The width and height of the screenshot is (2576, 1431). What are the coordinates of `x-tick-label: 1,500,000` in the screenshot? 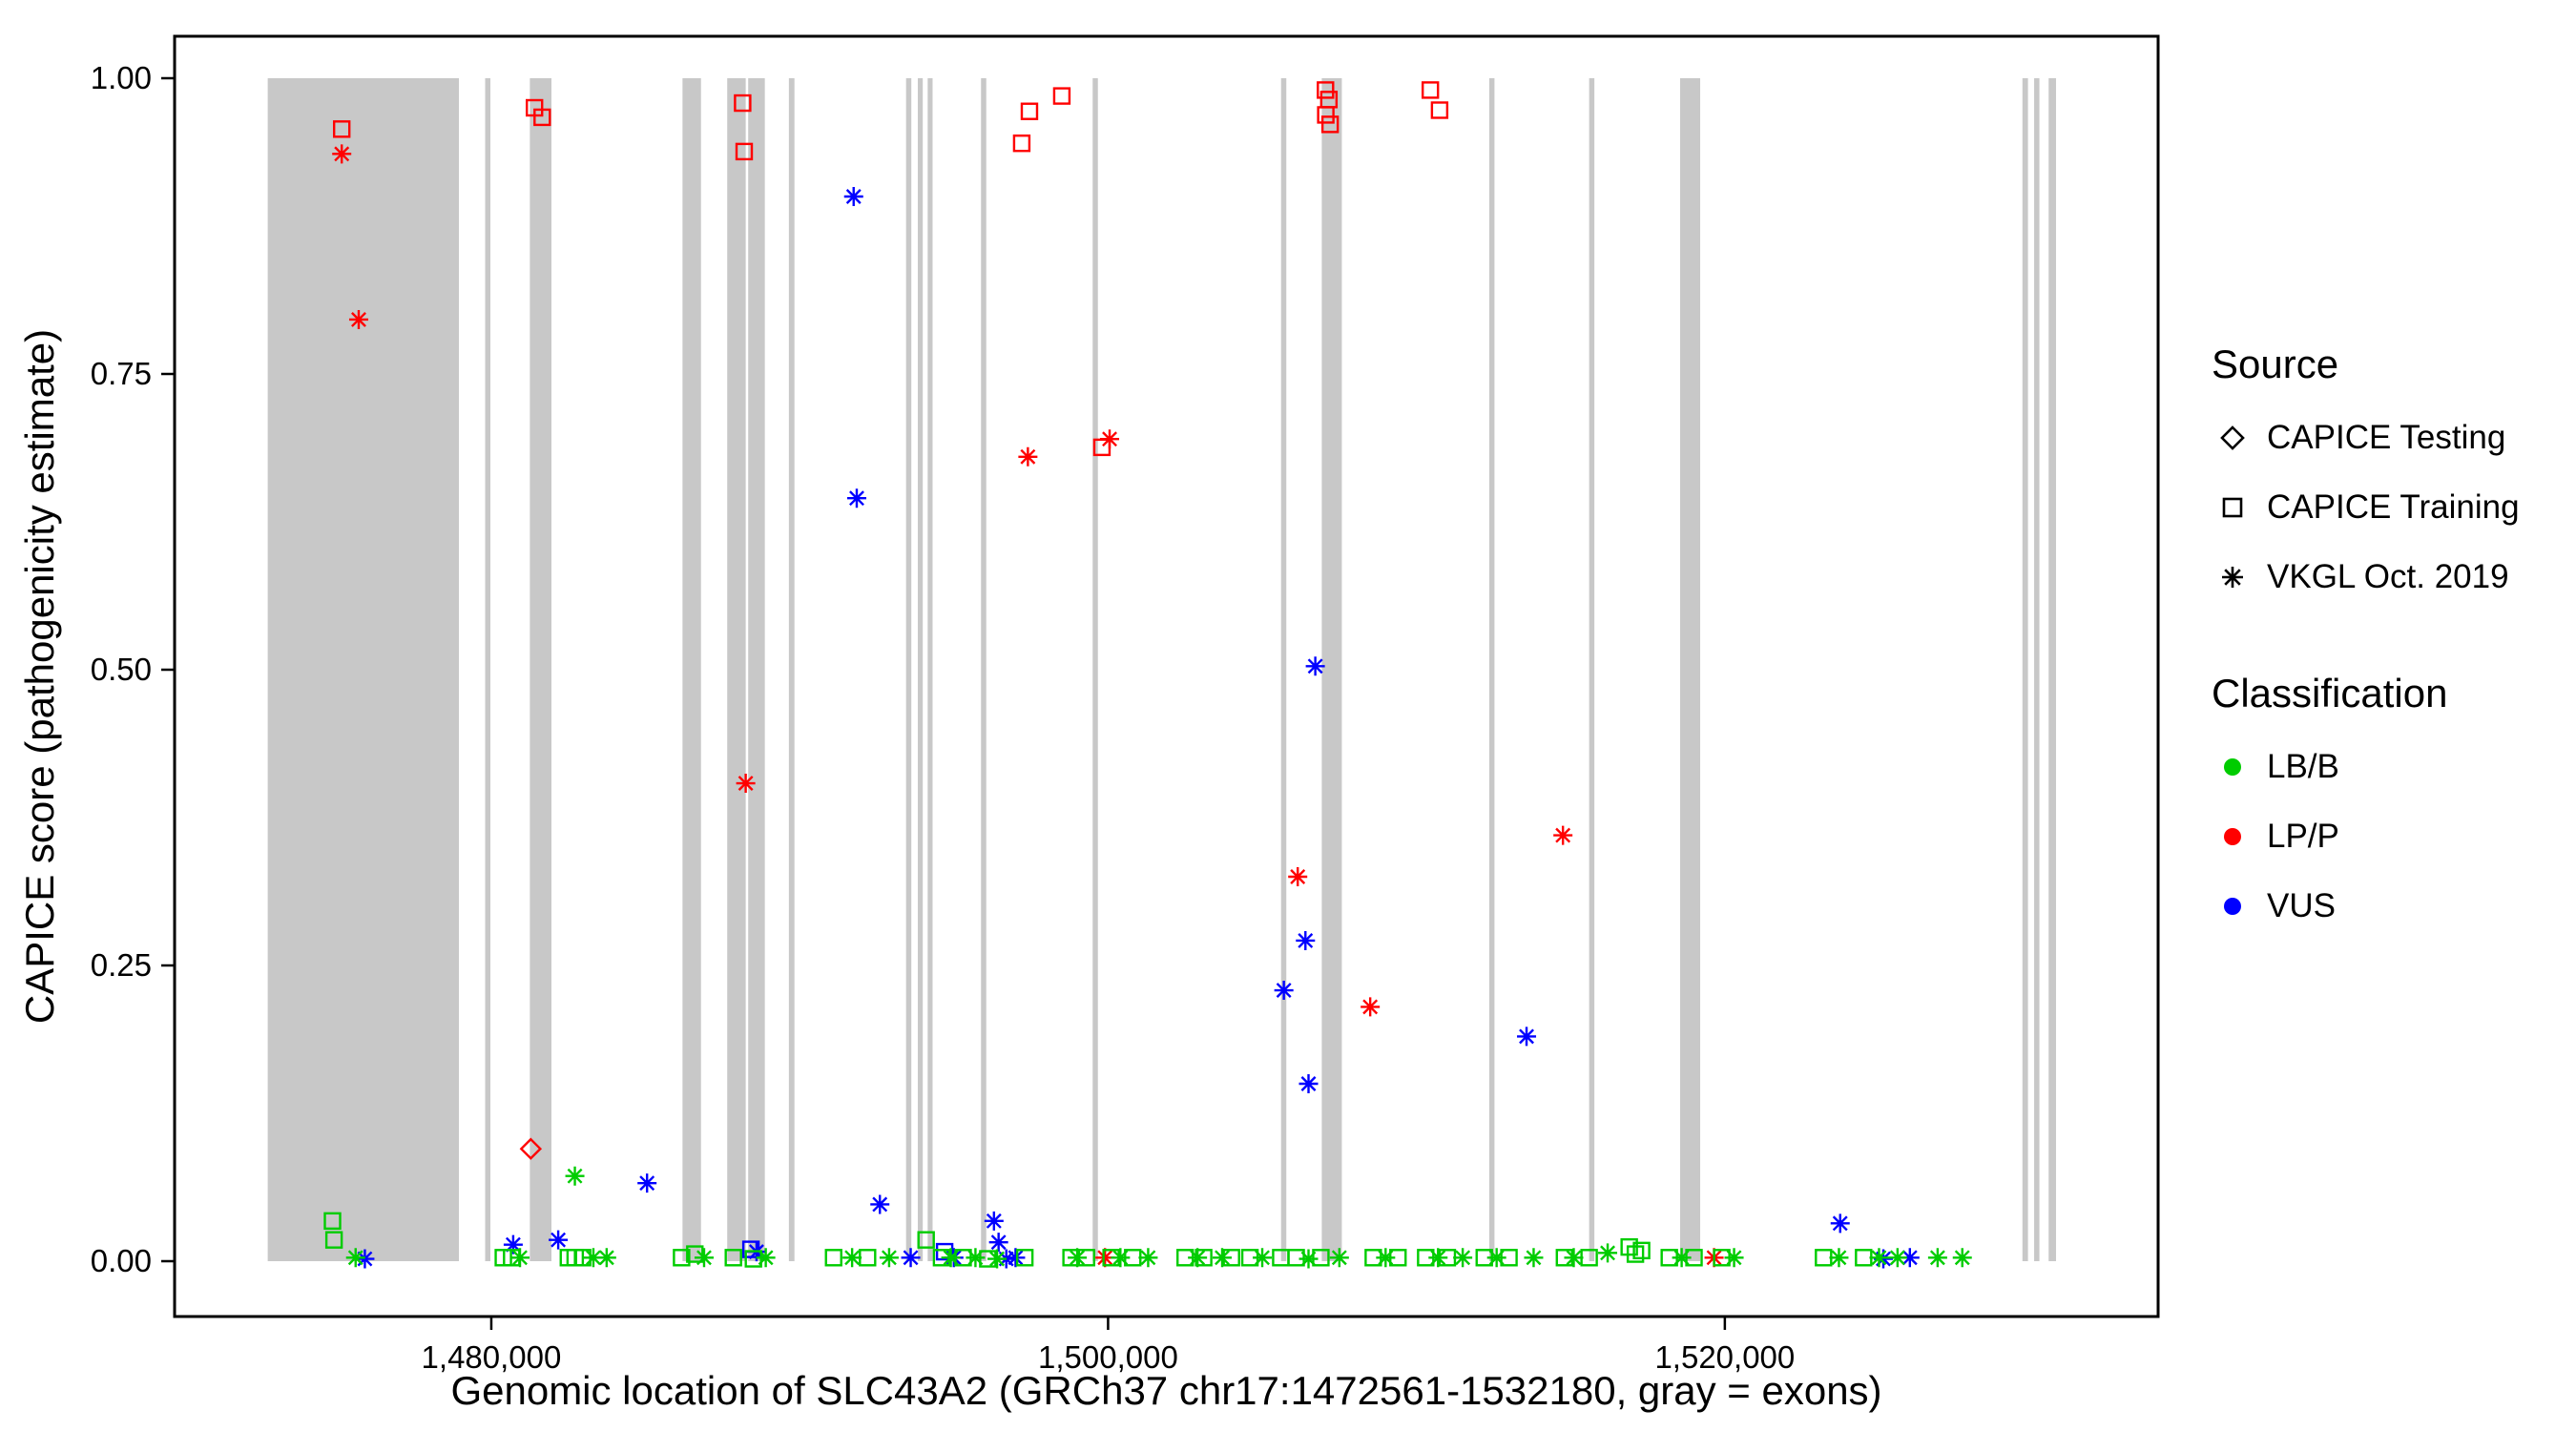 It's located at (1108, 1357).